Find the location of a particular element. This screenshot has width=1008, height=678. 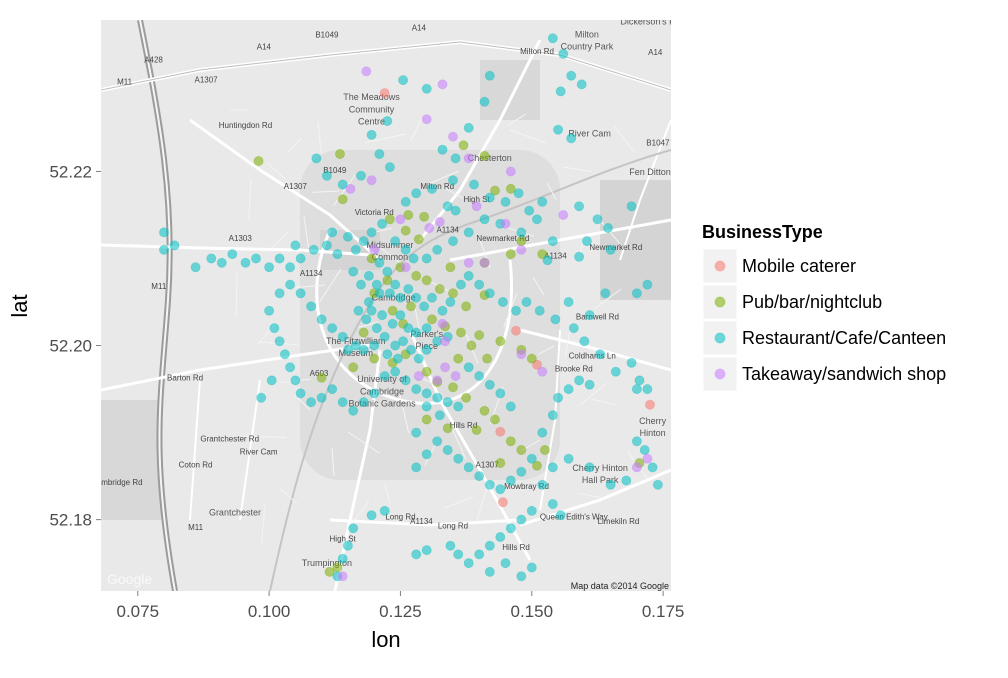

x-axis-title: lon is located at coordinates (385, 639).